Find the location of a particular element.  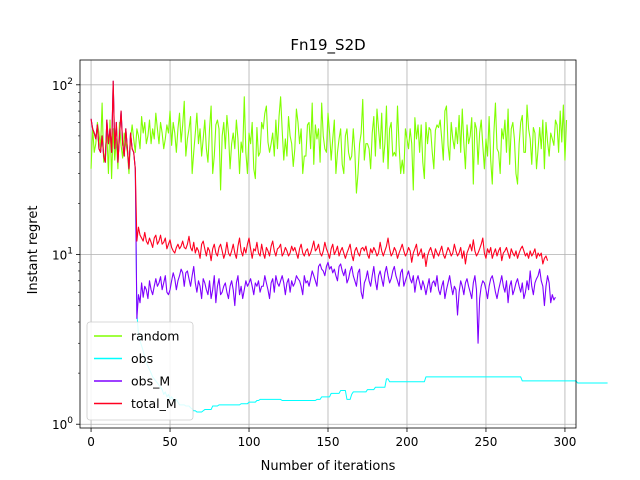

y-tick-label: 10⁰ is located at coordinates (62, 424).